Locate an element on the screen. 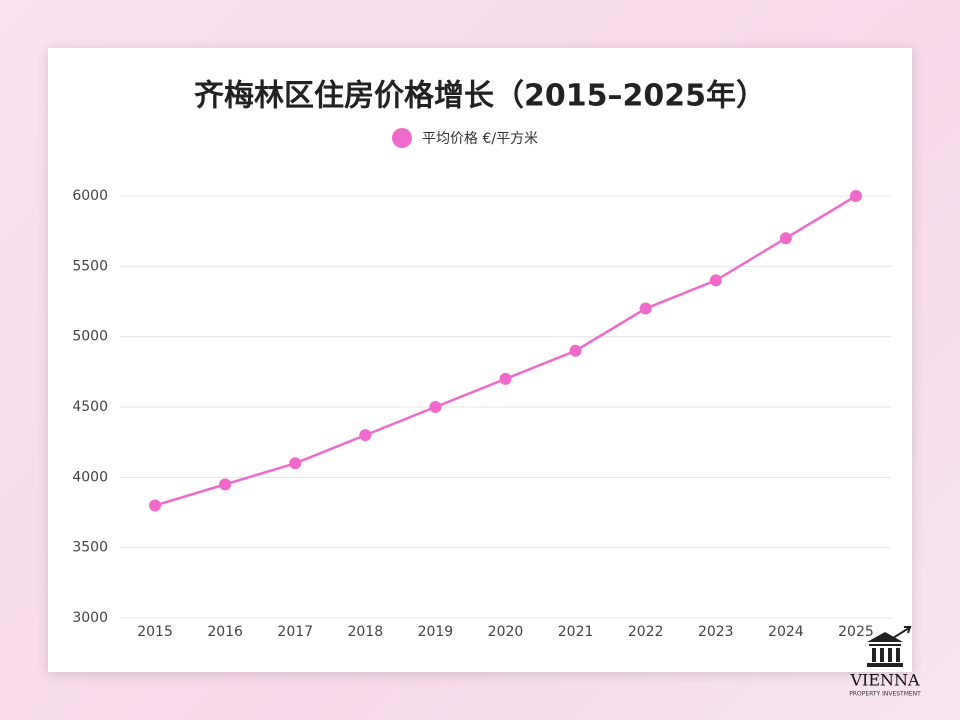 Image resolution: width=960 pixels, height=720 pixels. x-tick-label: 2021 is located at coordinates (576, 632).